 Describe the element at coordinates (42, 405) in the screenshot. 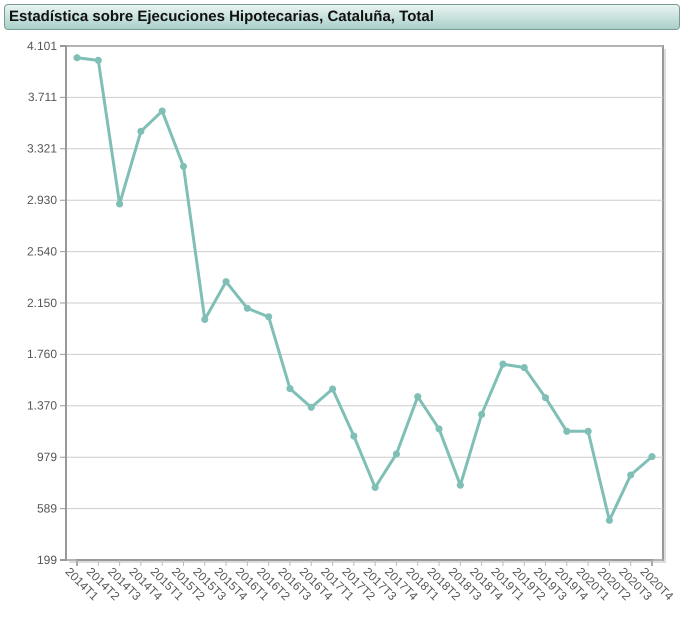

I see `y-tick-label: 1.370` at that location.